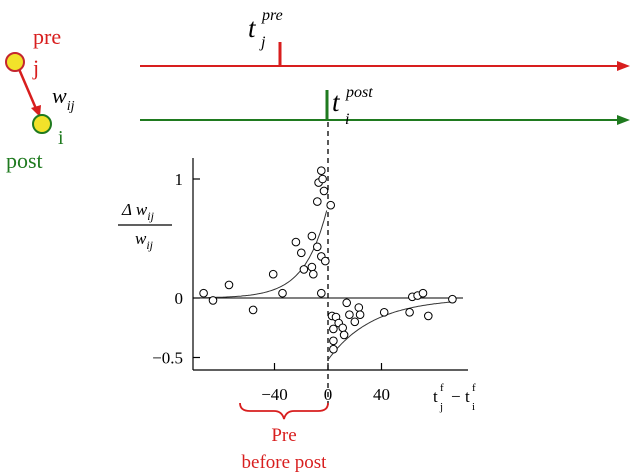 This screenshot has height=475, width=639. What do you see at coordinates (267, 29) in the screenshot?
I see `pre-spike-time-label: t pre j` at bounding box center [267, 29].